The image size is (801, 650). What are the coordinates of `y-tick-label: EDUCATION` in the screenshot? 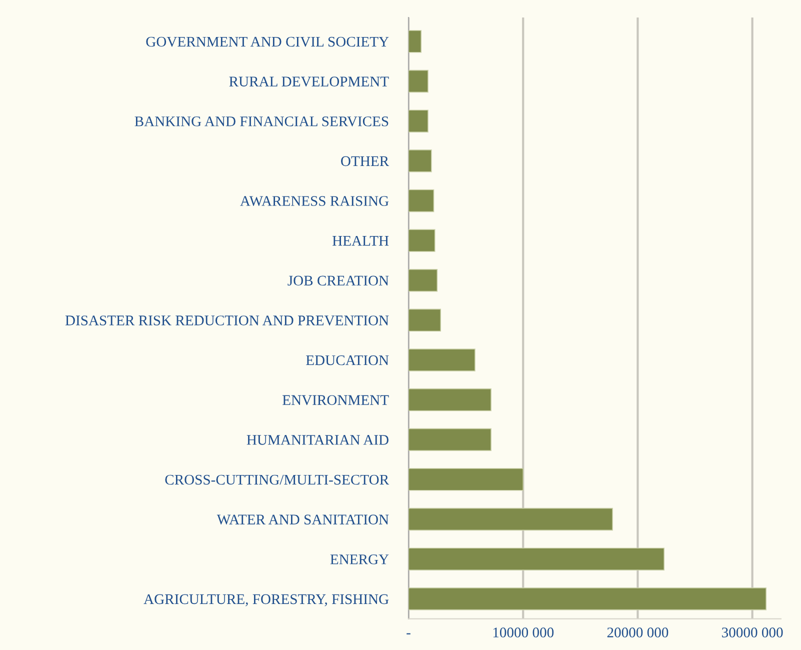 It's located at (347, 360).